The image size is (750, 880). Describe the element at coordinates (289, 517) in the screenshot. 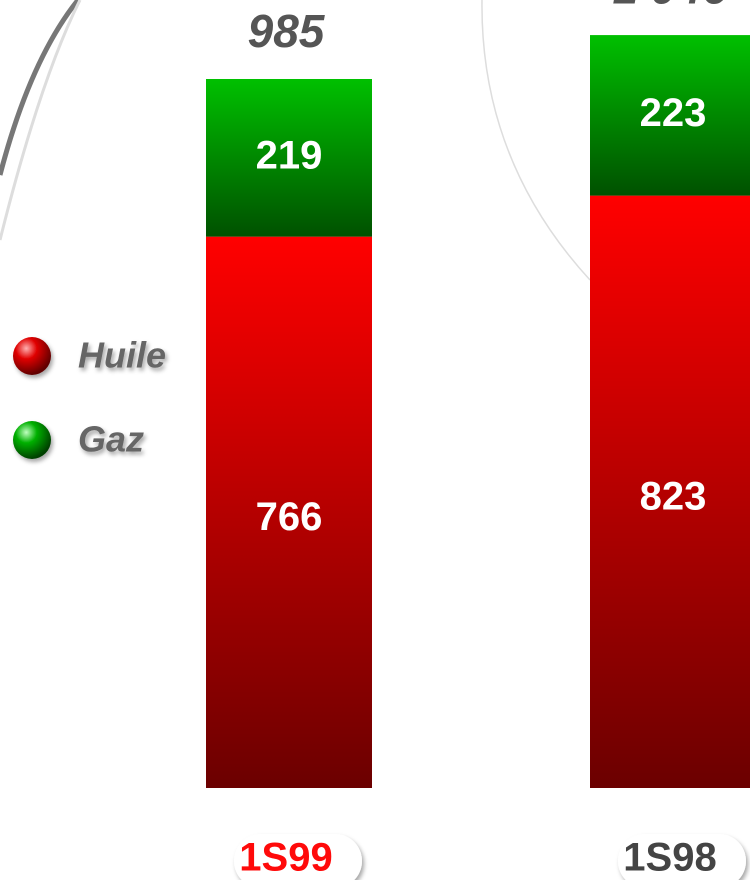

I see `value-label: 766` at that location.